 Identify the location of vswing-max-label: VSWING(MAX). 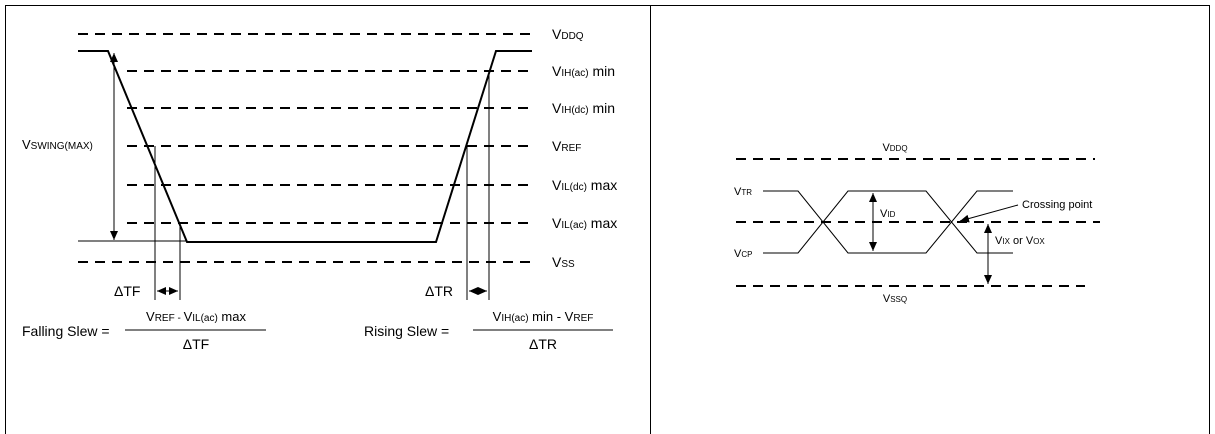
(57, 144).